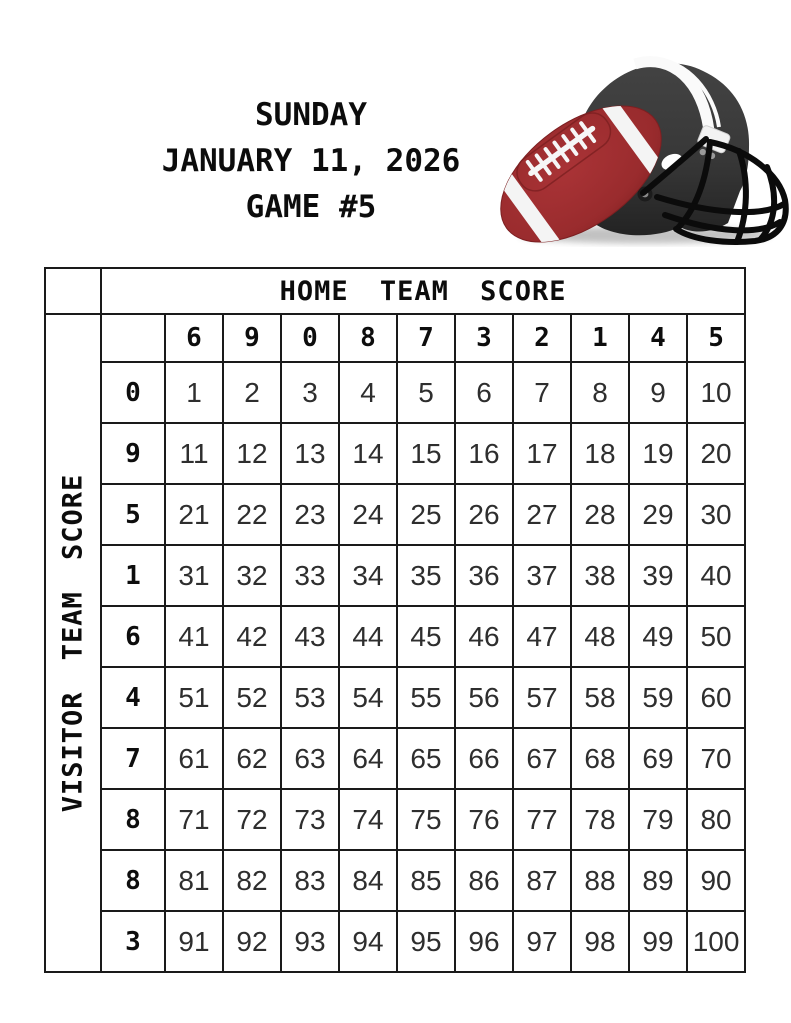 Image resolution: width=791 pixels, height=1023 pixels. What do you see at coordinates (194, 392) in the screenshot?
I see `square-1: 1` at bounding box center [194, 392].